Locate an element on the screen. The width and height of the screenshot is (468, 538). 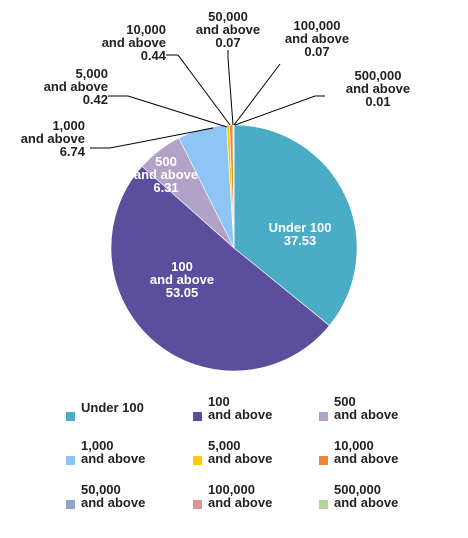
slice-label-9: 500,000 and above 0.01 is located at coordinates (378, 88).